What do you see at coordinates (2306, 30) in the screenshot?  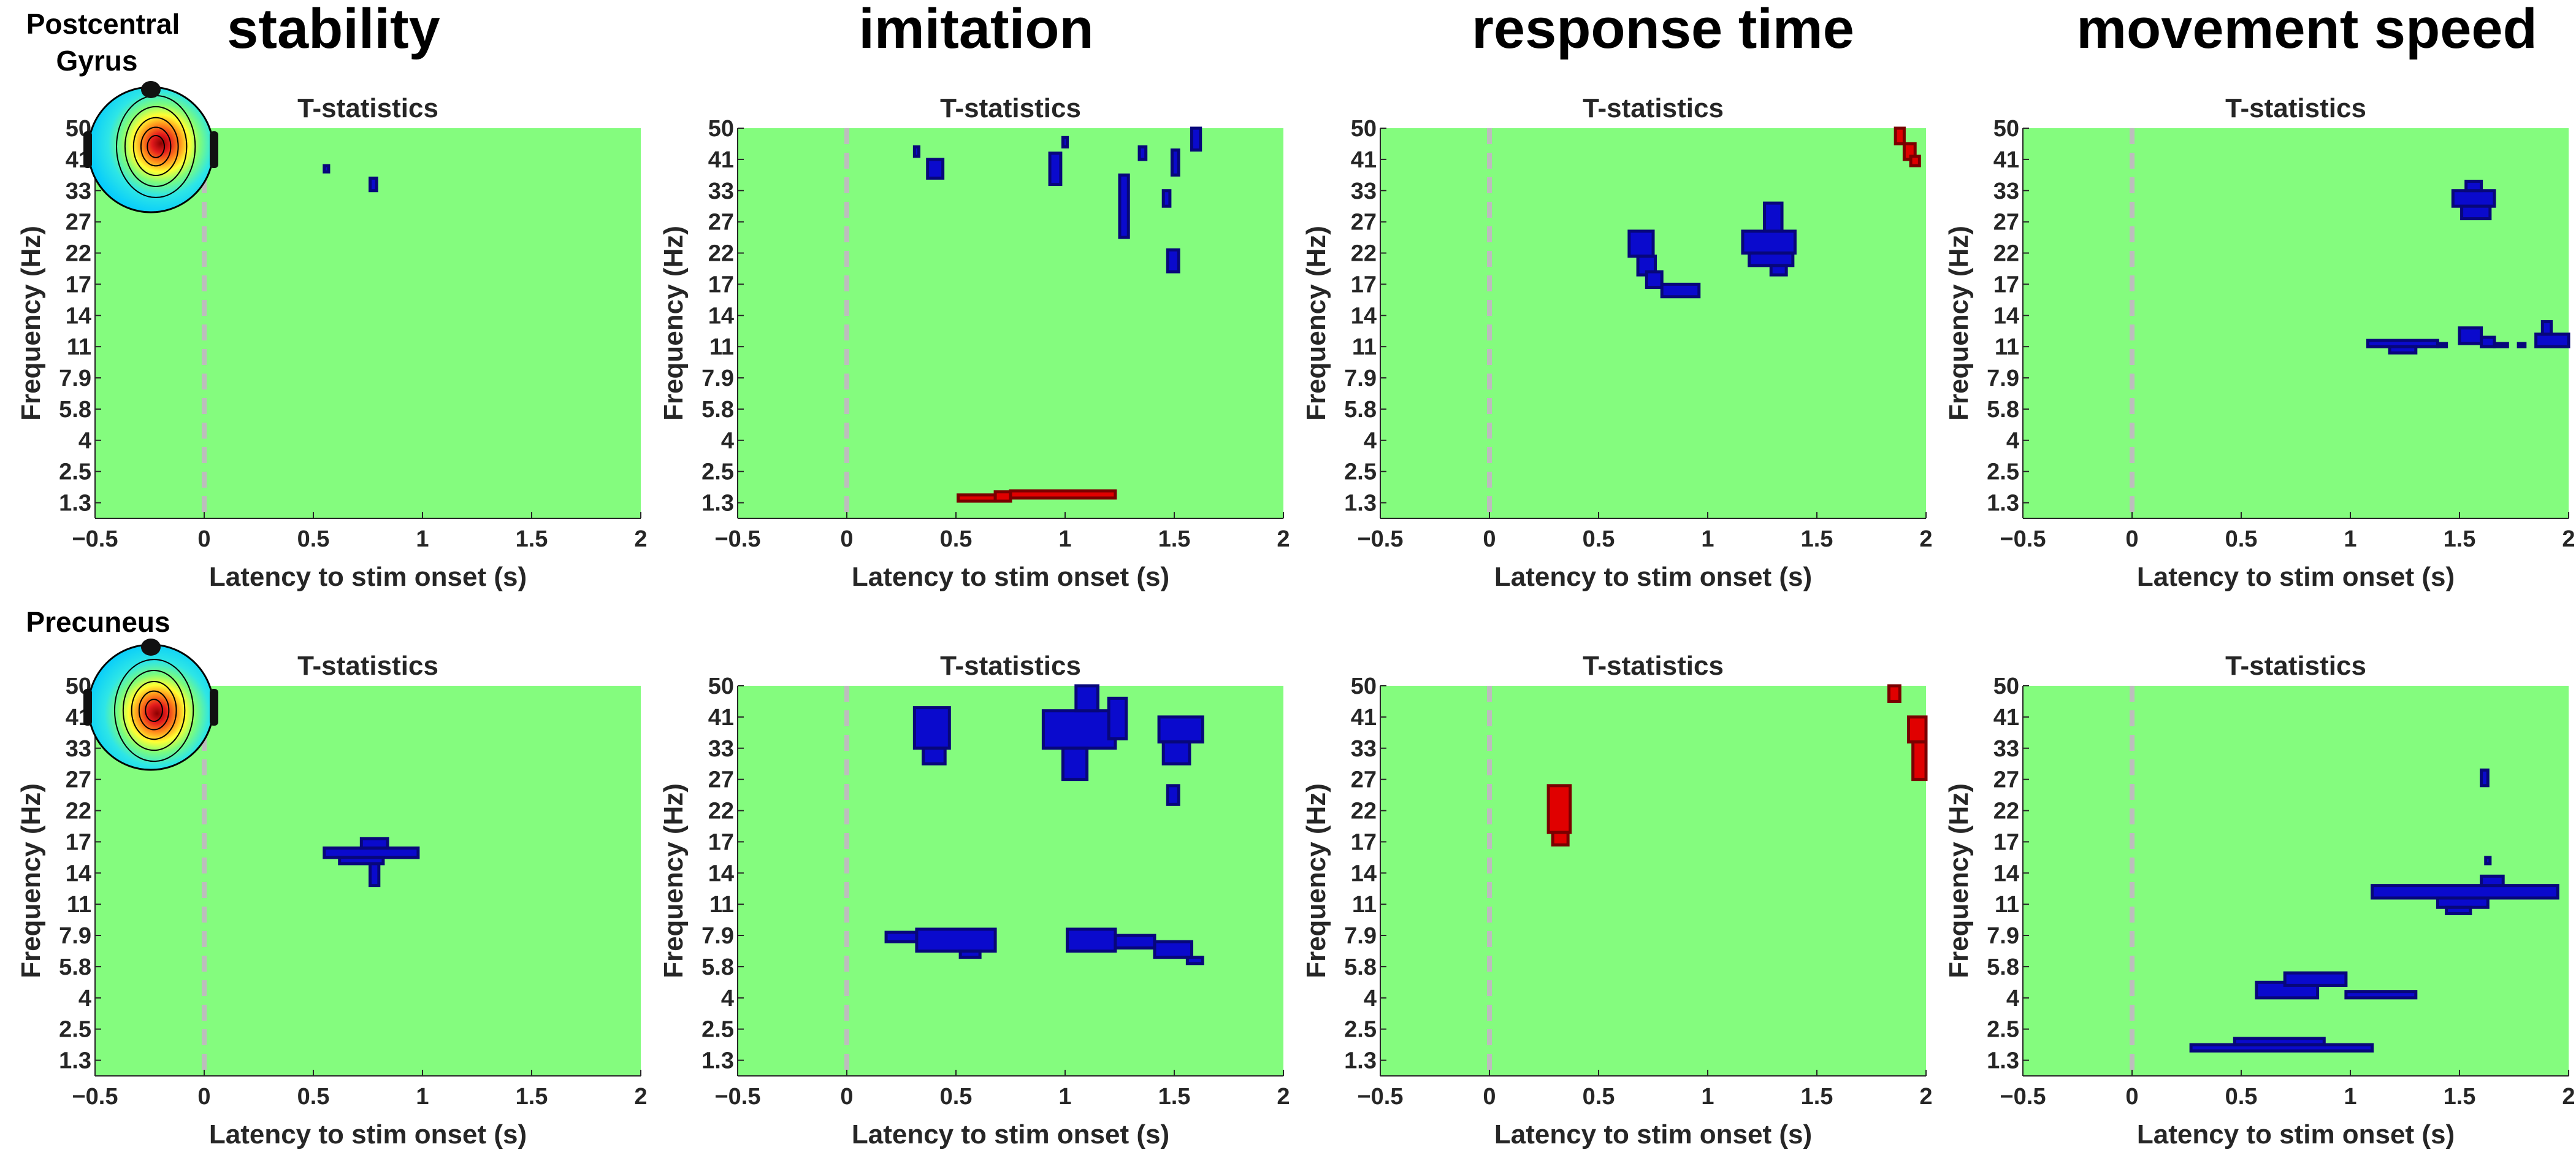 I see `column-title-movement-speed: movement speed` at bounding box center [2306, 30].